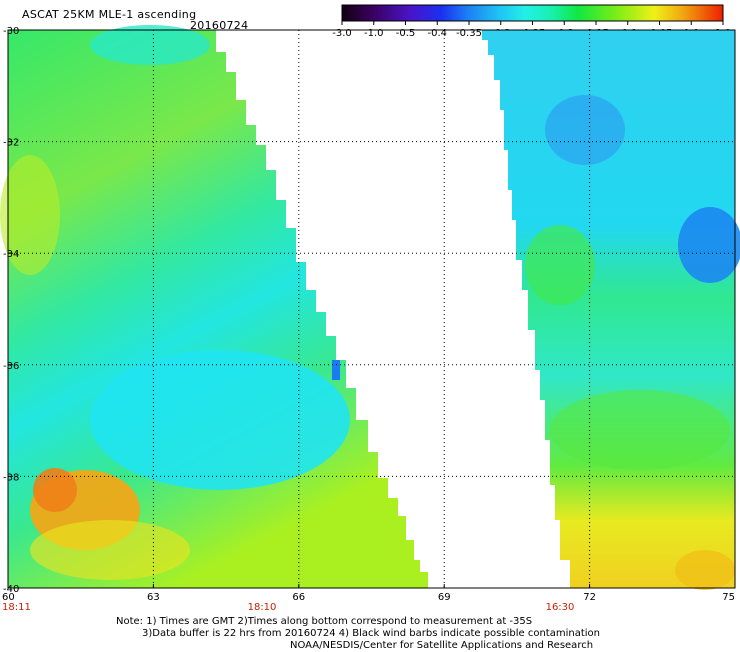  What do you see at coordinates (109, 14) in the screenshot?
I see `map-title: ASCAT 25KM MLE-1 ascending` at bounding box center [109, 14].